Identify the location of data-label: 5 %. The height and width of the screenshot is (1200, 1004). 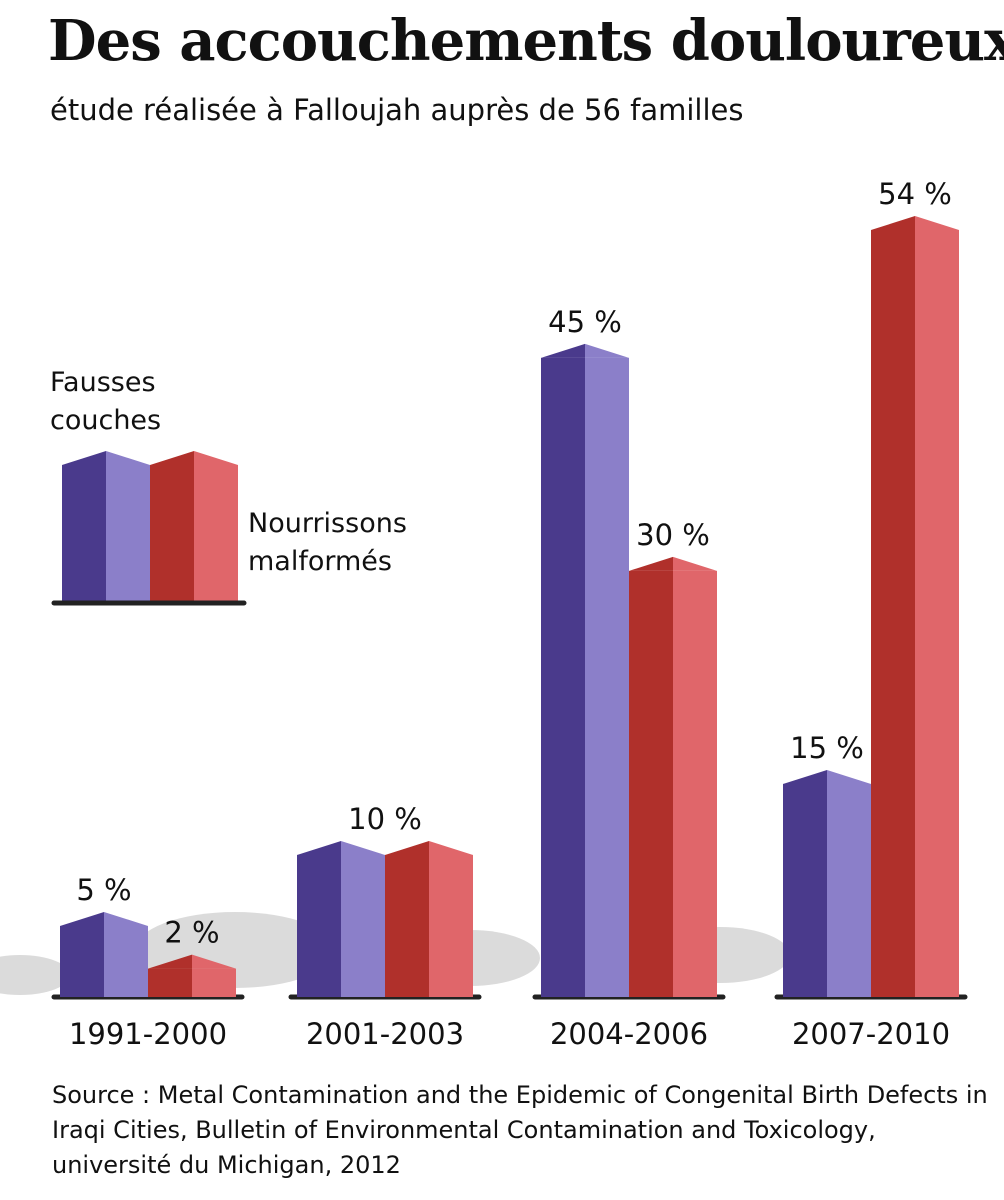
(103, 890).